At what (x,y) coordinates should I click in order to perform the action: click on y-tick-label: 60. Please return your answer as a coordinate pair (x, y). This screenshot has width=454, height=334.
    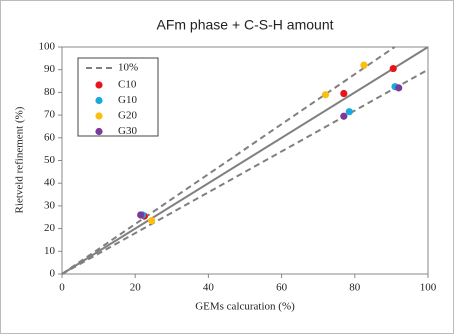
    Looking at the image, I should click on (50, 137).